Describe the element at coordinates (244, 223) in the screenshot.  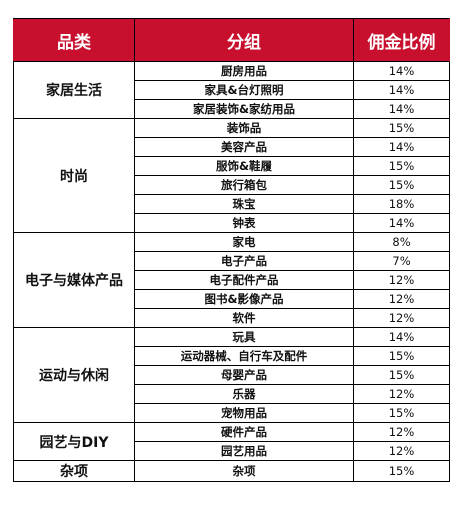
I see `group-cell: 钟表` at that location.